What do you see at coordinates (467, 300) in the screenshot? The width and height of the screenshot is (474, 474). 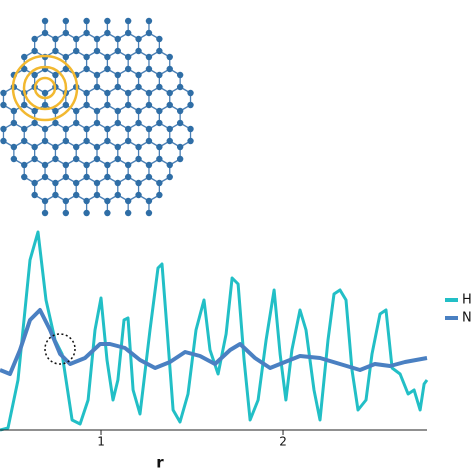 I see `legend-label: H` at bounding box center [467, 300].